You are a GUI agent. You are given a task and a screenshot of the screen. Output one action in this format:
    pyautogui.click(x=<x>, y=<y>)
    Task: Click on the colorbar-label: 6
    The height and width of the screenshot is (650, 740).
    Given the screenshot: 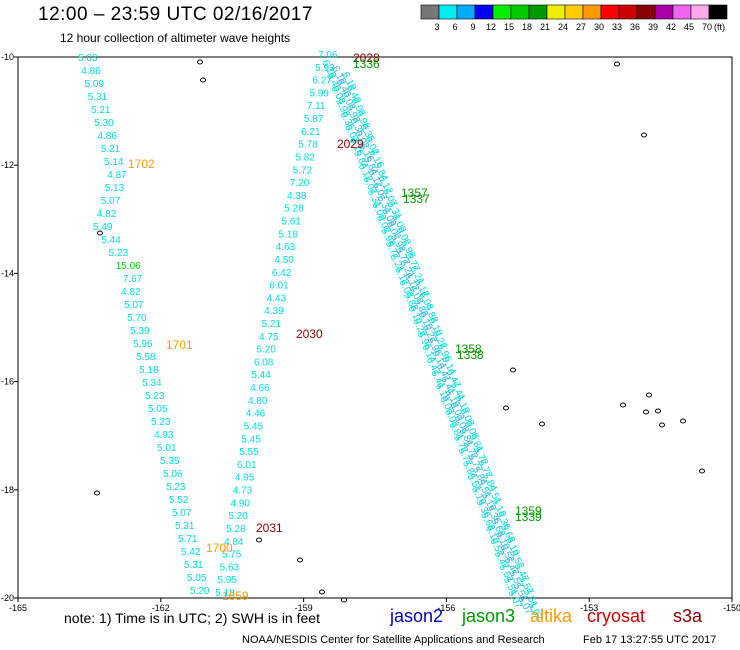 What is the action you would take?
    pyautogui.click(x=454, y=27)
    